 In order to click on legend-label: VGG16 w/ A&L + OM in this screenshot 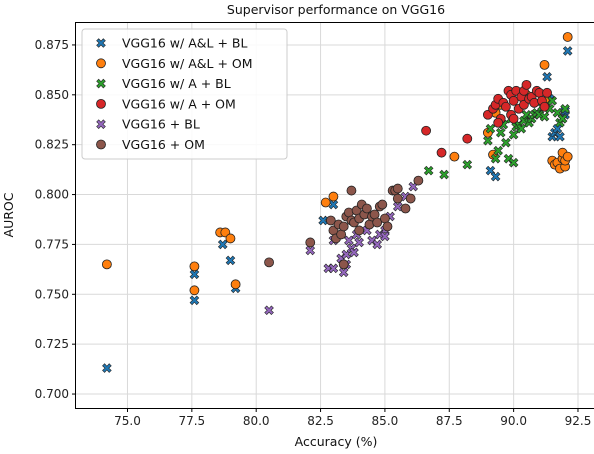, I will do `click(187, 63)`.